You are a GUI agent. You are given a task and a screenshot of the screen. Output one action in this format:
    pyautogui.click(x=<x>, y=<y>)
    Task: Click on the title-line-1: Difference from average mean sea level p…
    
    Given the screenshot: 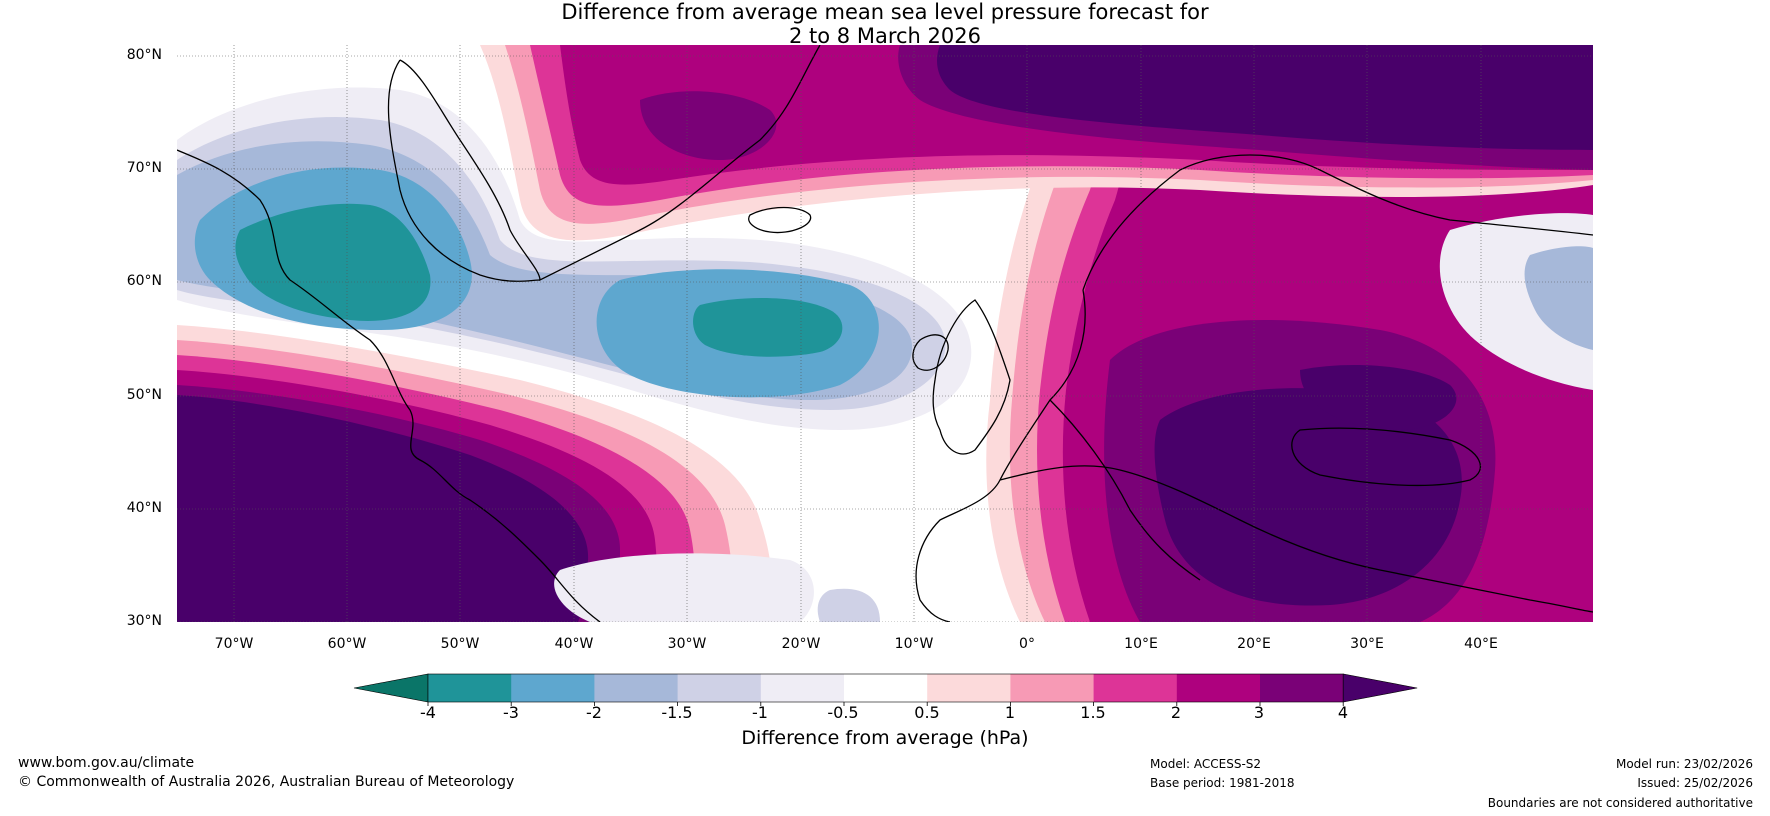 What is the action you would take?
    pyautogui.click(x=885, y=12)
    